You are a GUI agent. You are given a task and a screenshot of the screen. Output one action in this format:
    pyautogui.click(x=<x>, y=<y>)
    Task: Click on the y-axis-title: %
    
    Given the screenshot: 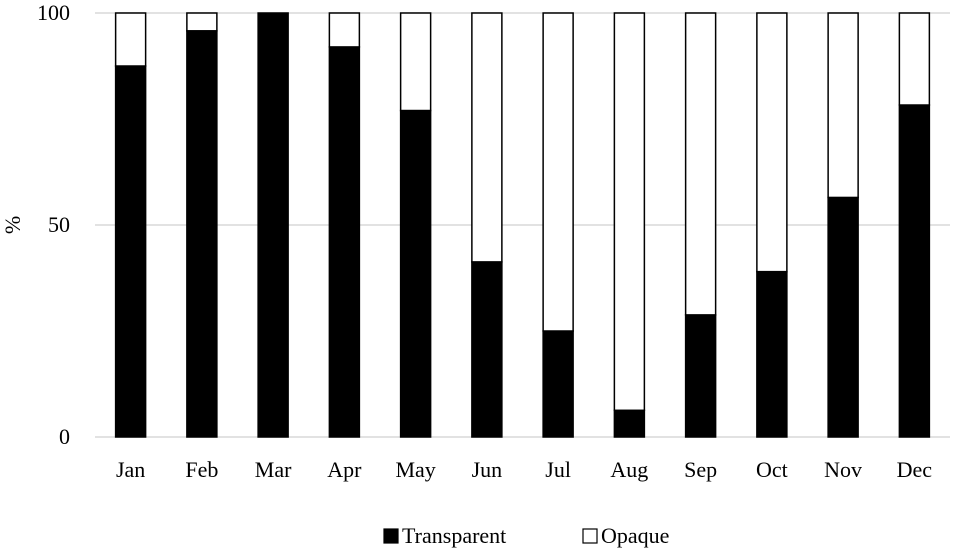 What is the action you would take?
    pyautogui.click(x=12, y=225)
    